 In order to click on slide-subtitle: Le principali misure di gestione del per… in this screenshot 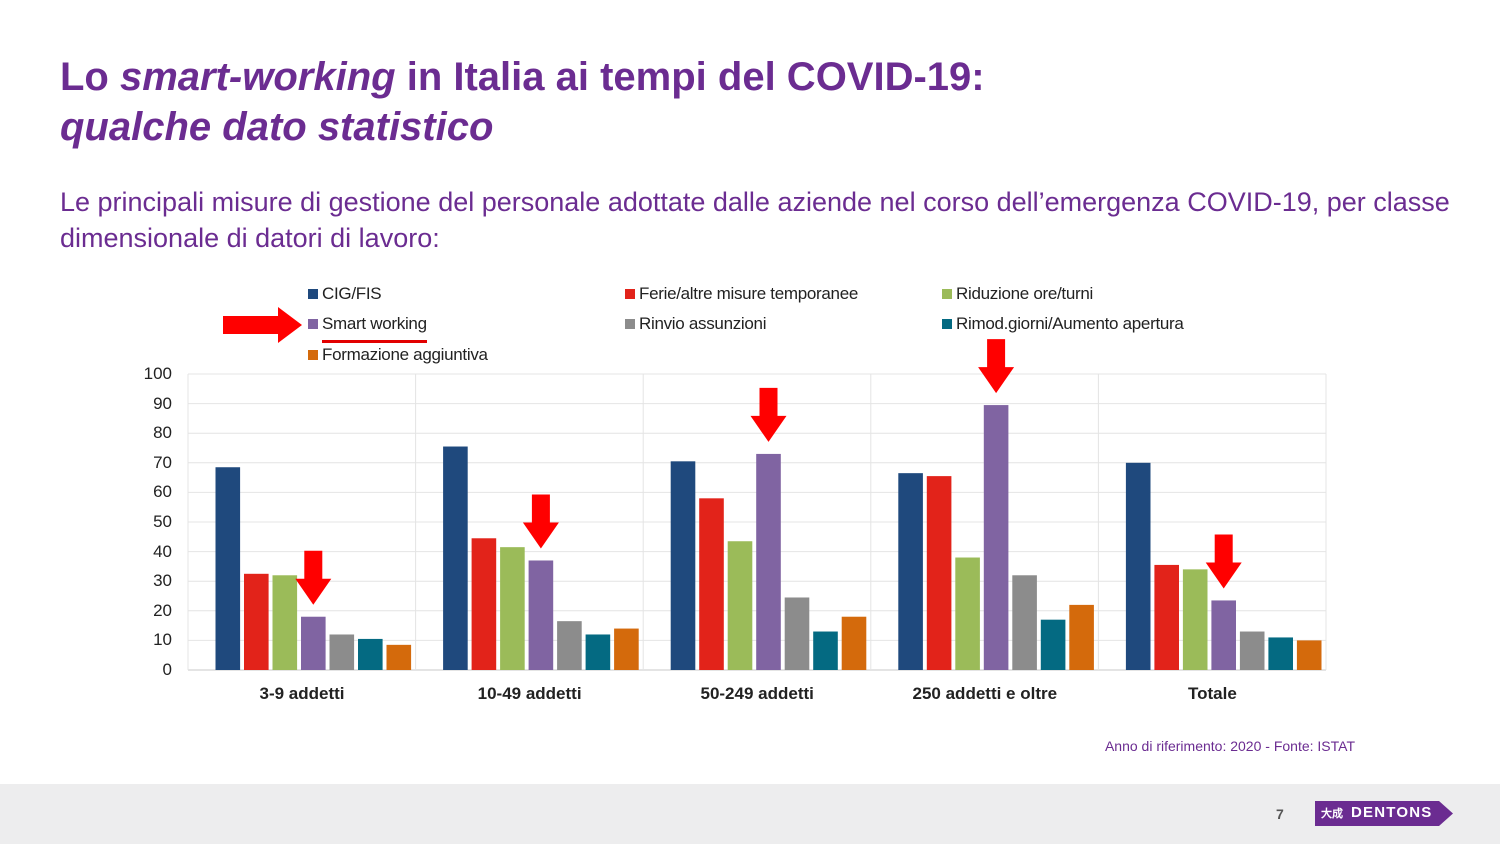, I will do `click(755, 220)`.